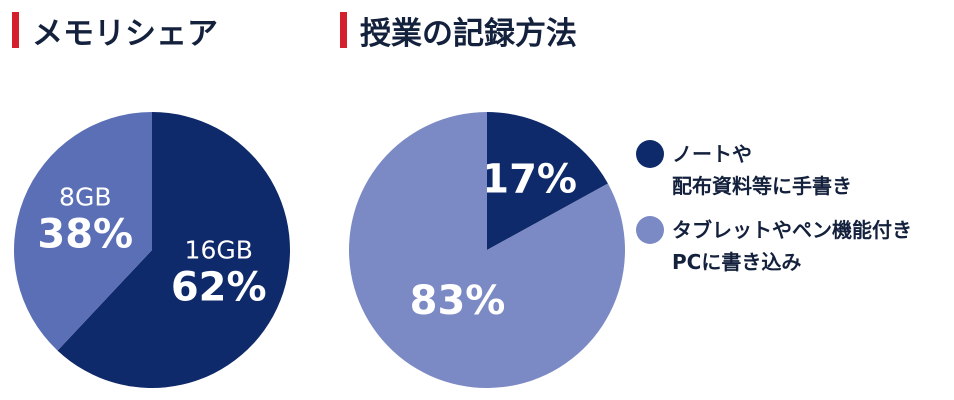 The width and height of the screenshot is (954, 400). Describe the element at coordinates (125, 34) in the screenshot. I see `chart-title: メモリシェア` at that location.